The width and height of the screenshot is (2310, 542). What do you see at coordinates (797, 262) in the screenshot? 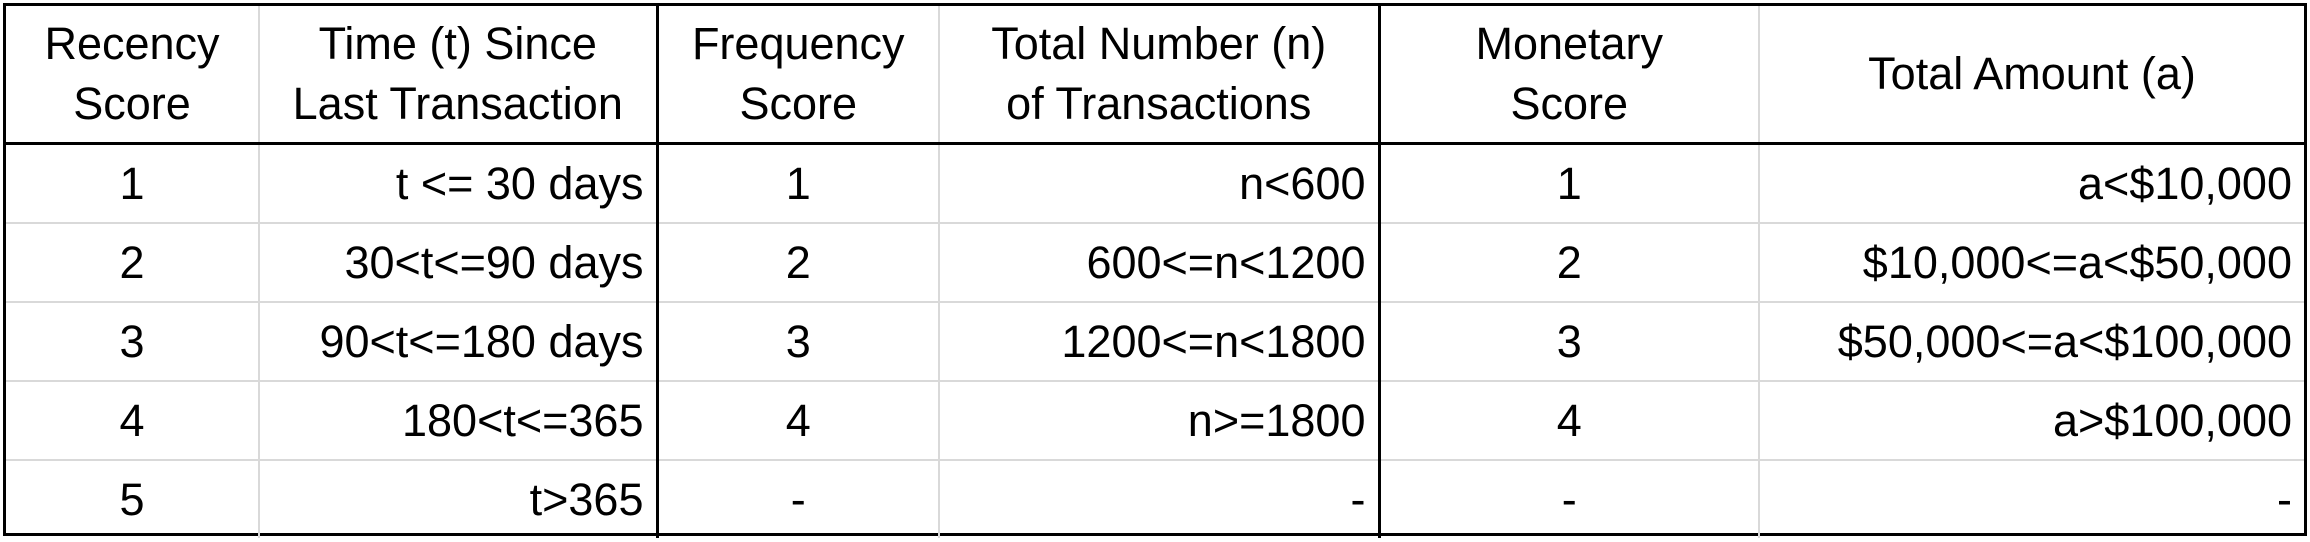
I see `frequency-score-cell: 2` at bounding box center [797, 262].